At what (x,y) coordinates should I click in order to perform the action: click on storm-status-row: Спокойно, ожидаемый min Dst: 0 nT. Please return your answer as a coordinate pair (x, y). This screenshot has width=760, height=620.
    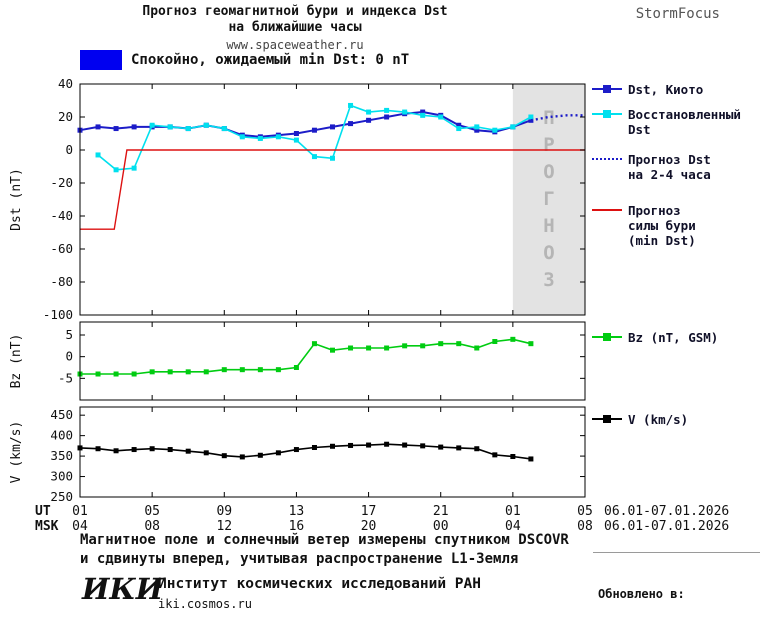
    Looking at the image, I should click on (244, 60).